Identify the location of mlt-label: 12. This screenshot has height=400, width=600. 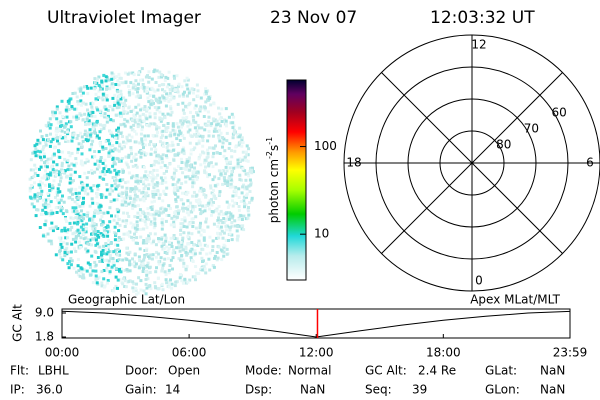
(478, 45).